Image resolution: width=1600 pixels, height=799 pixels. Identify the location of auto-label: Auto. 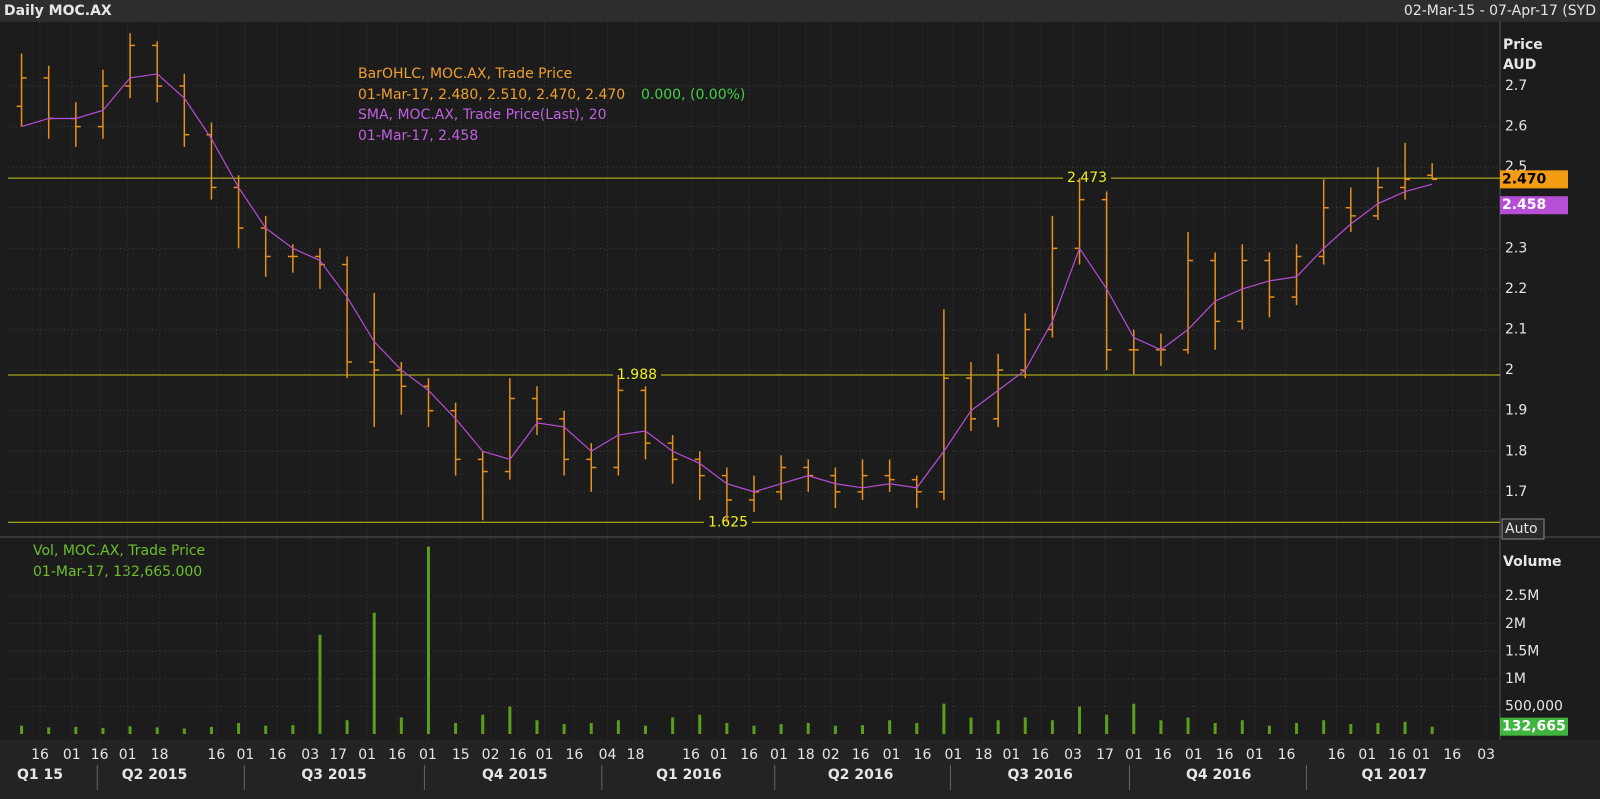
(1521, 529).